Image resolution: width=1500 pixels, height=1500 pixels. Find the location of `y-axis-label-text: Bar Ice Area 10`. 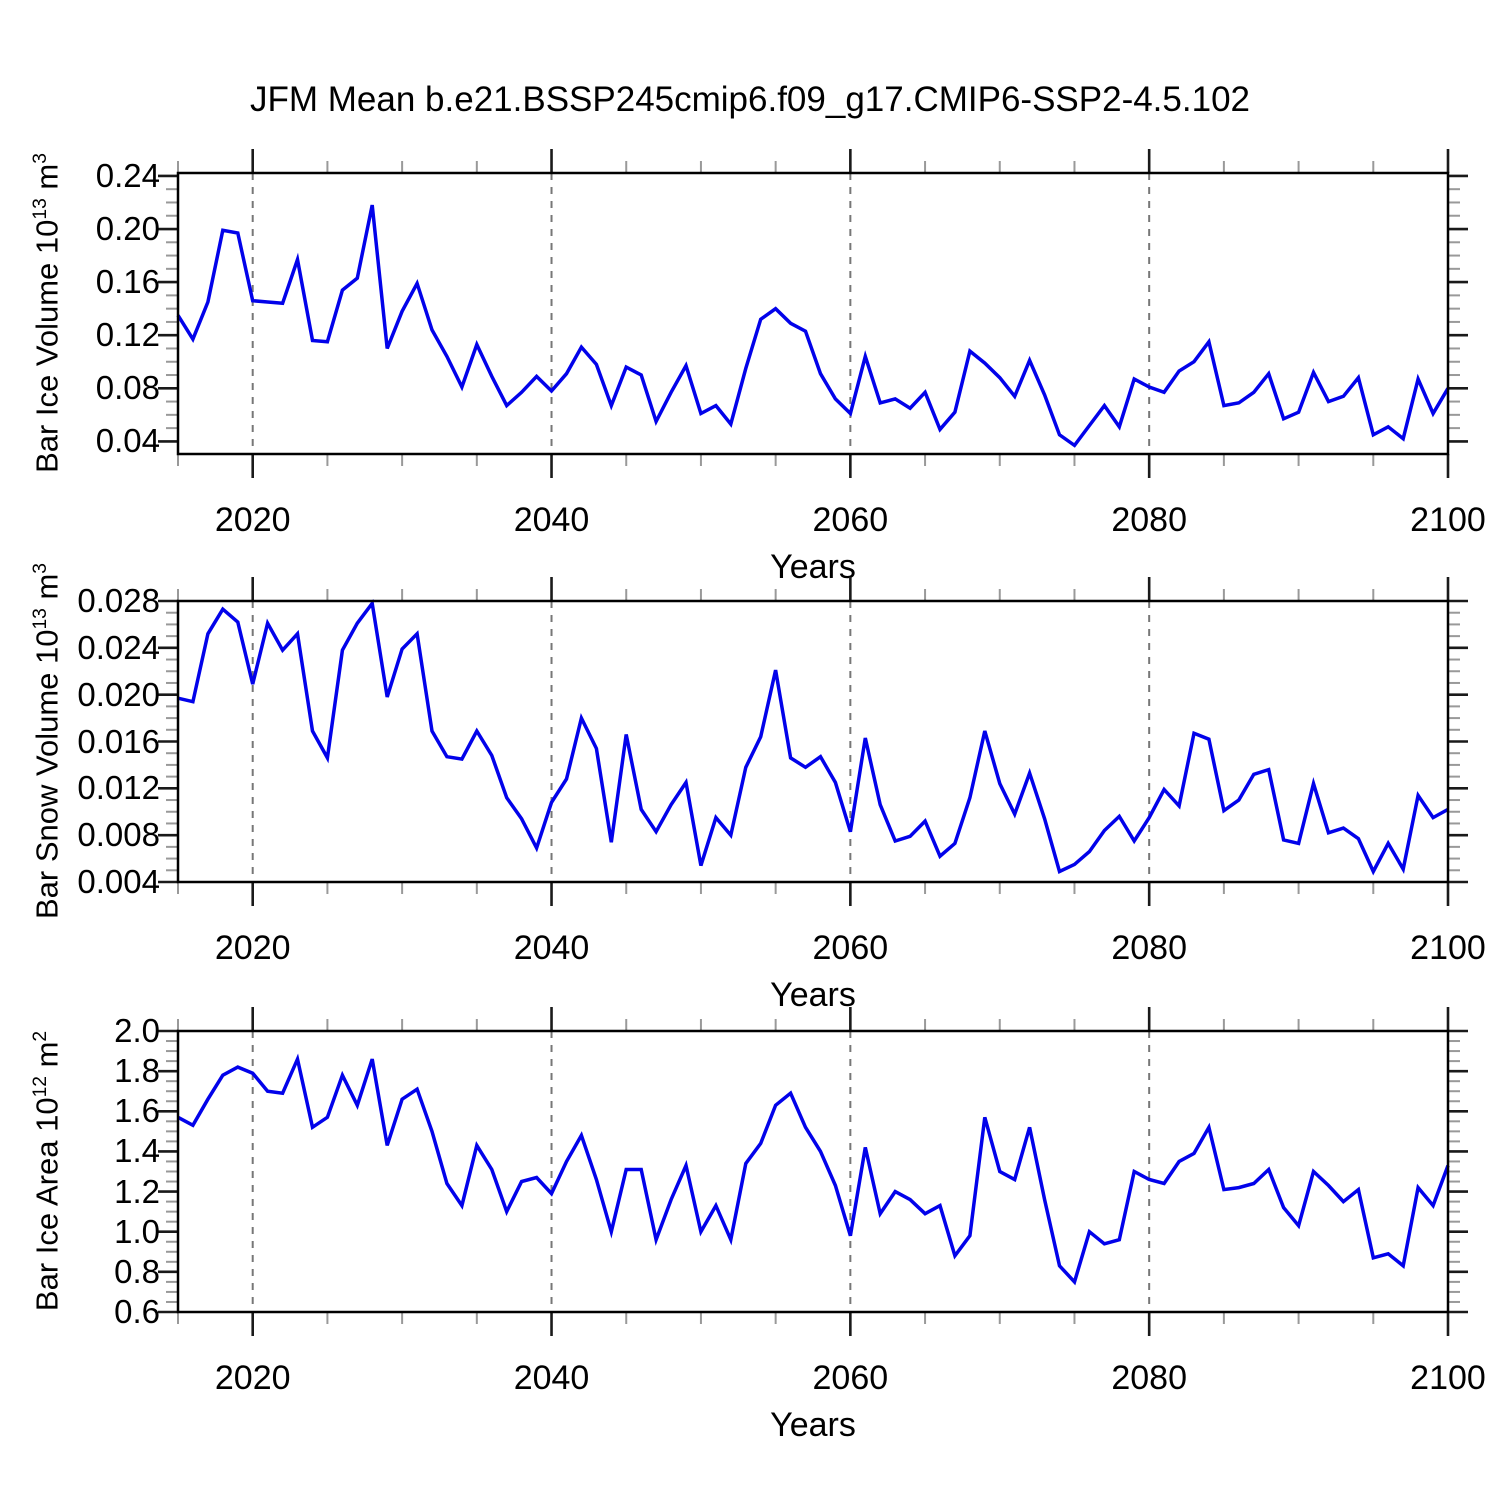

y-axis-label-text: Bar Ice Area 10 is located at coordinates (47, 1204).